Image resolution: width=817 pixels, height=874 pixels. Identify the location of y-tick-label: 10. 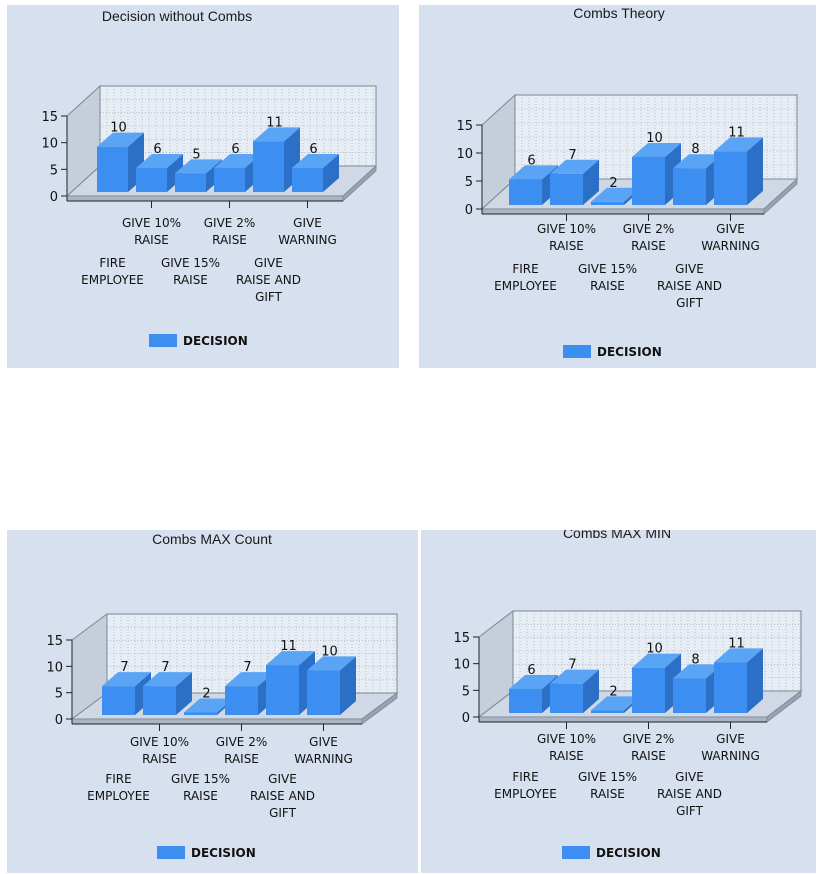
(461, 665).